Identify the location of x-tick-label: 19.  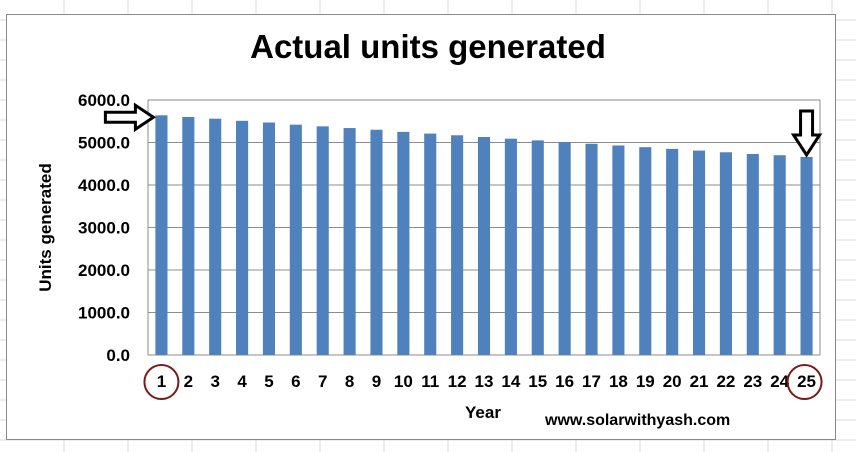
(645, 381).